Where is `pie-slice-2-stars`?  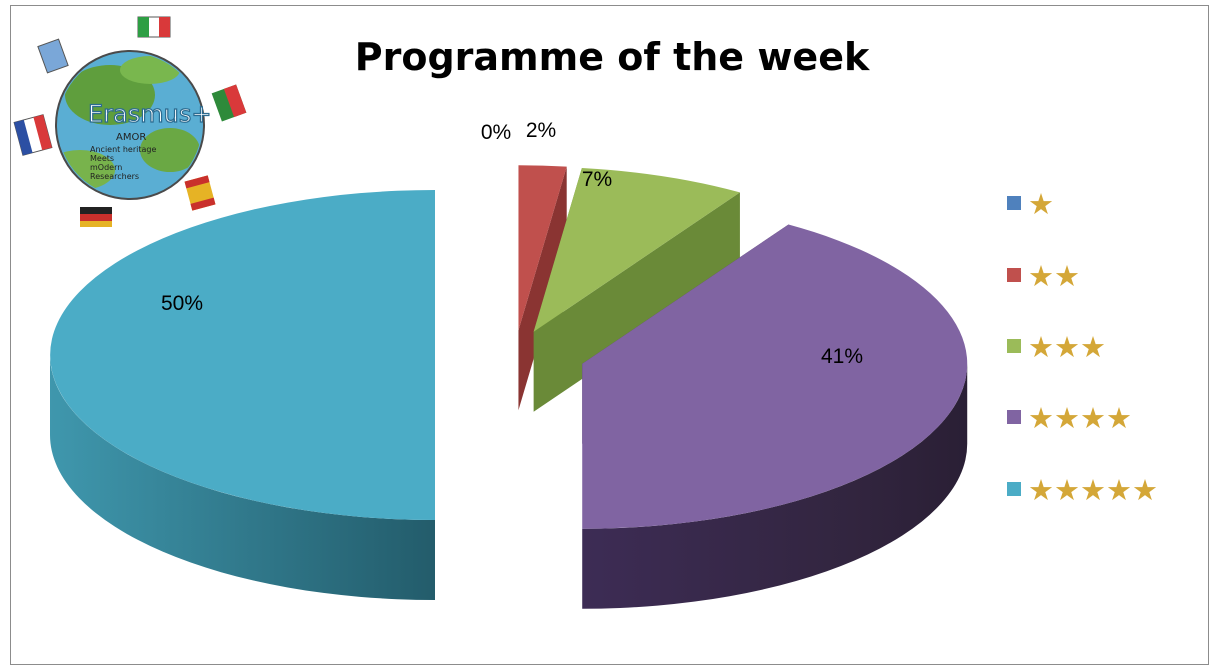
pie-slice-2-stars is located at coordinates (542, 288).